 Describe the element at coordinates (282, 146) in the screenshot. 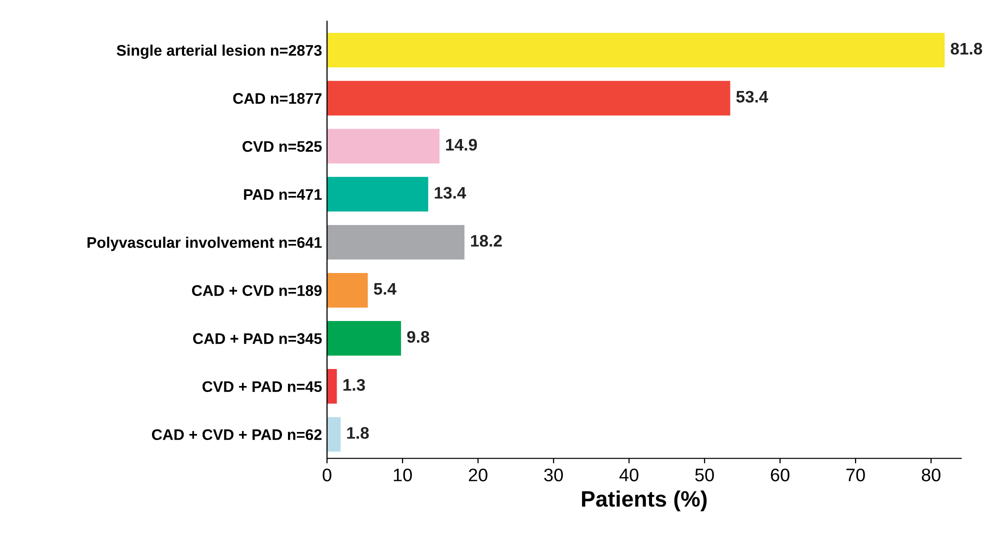

I see `y-tick-label: CVD n=525` at that location.